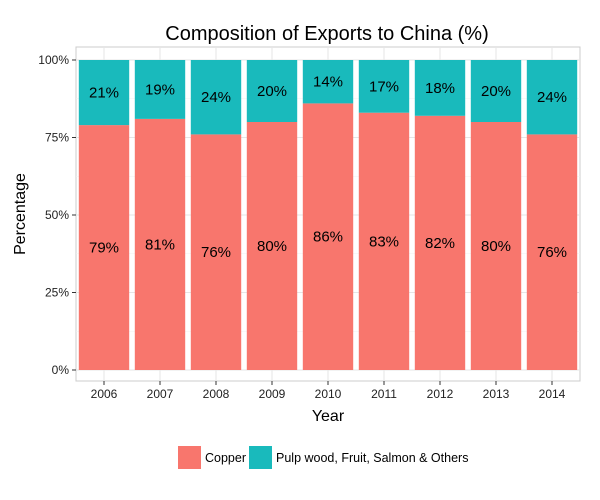 This screenshot has width=600, height=500. I want to click on x-tick-label: 2006, so click(104, 394).